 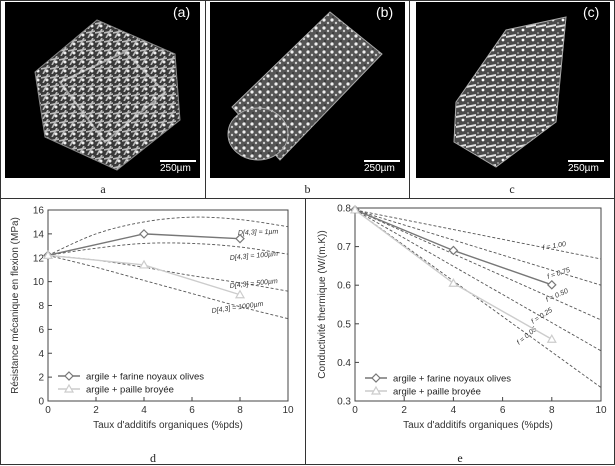 I want to click on panel-tag-b: (b), so click(x=385, y=12).